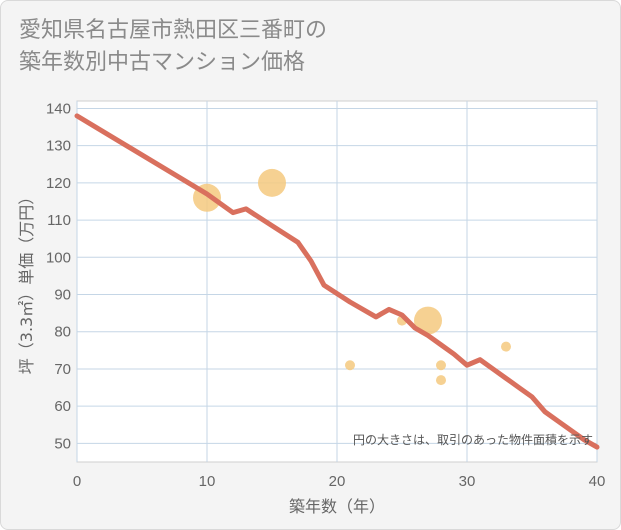  What do you see at coordinates (26, 281) in the screenshot?
I see `y-axis-title: 坪（3.3㎡）単価（万円）` at bounding box center [26, 281].